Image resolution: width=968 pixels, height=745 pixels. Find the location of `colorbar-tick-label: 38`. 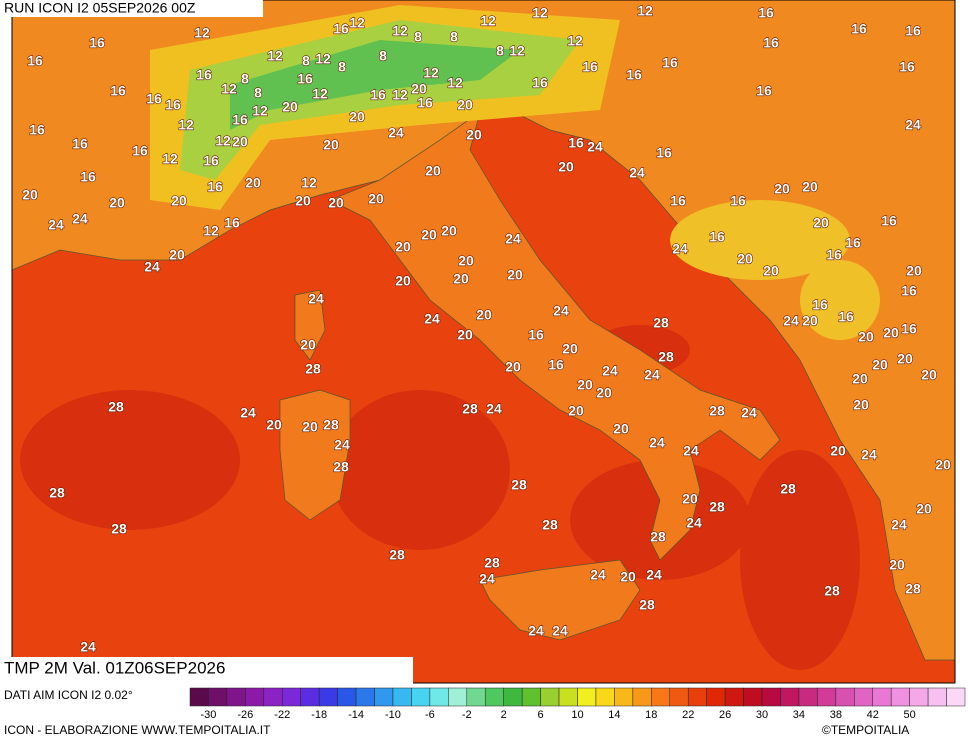

colorbar-tick-label: 38 is located at coordinates (836, 715).